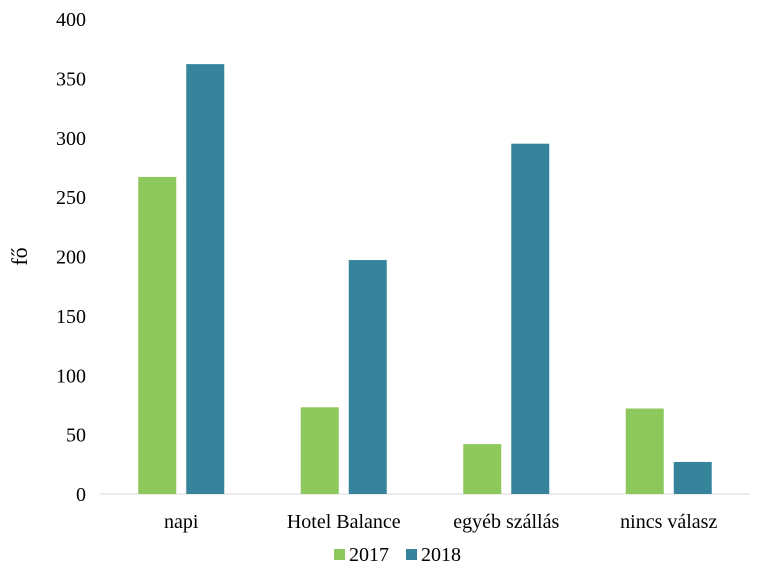  Describe the element at coordinates (397, 555) in the screenshot. I see `legend: 2017 2018` at that location.